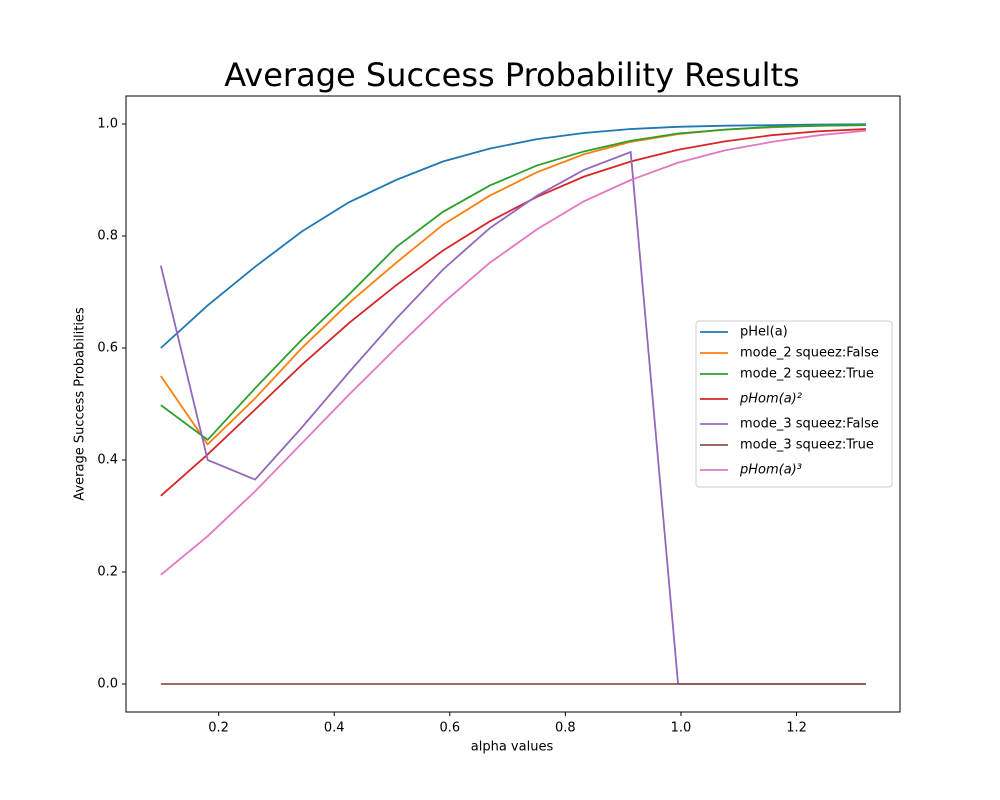 The width and height of the screenshot is (1000, 800). I want to click on legend-label: mode_3 squeez:False, so click(809, 424).